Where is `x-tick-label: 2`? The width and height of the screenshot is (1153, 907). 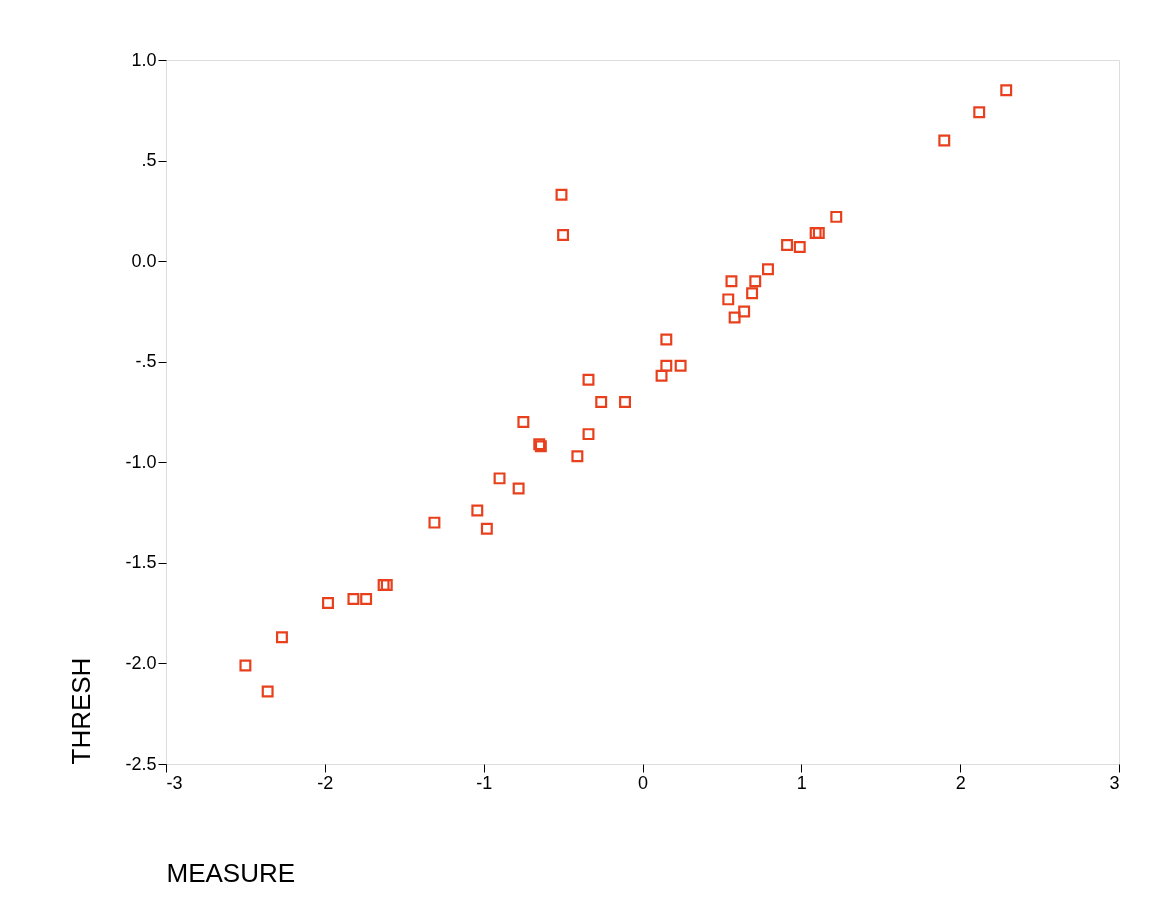 x-tick-label: 2 is located at coordinates (960, 782).